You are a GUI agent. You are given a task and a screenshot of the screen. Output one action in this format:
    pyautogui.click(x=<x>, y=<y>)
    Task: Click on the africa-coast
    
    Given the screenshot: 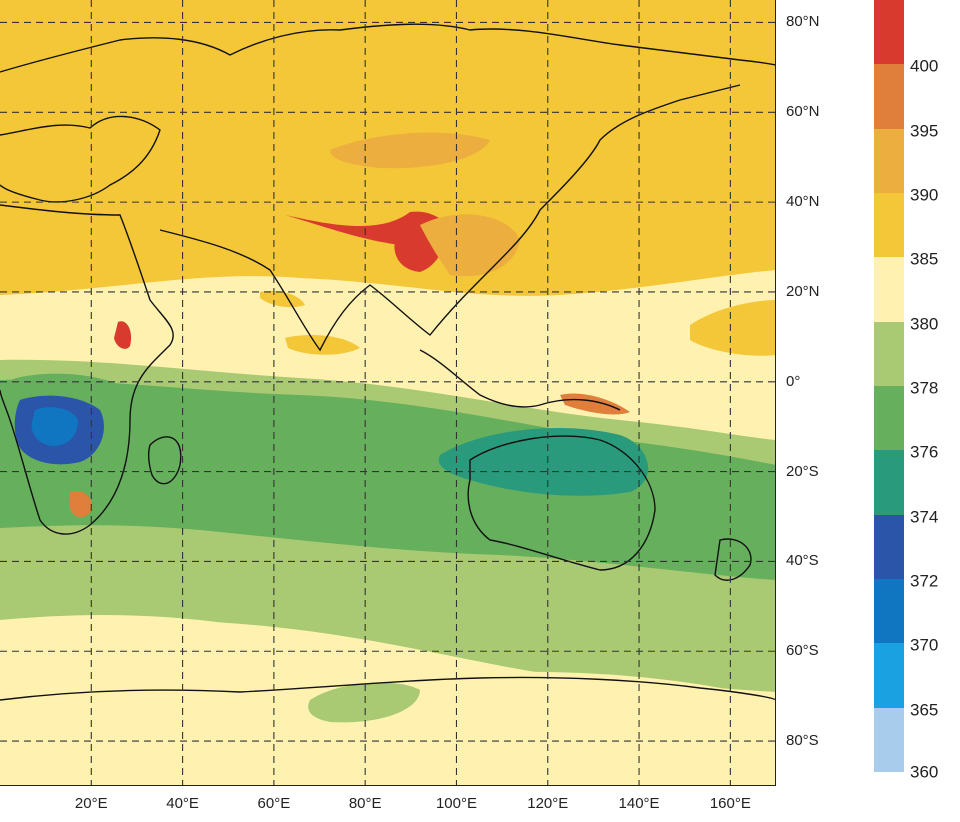 What is the action you would take?
    pyautogui.click(x=87, y=369)
    